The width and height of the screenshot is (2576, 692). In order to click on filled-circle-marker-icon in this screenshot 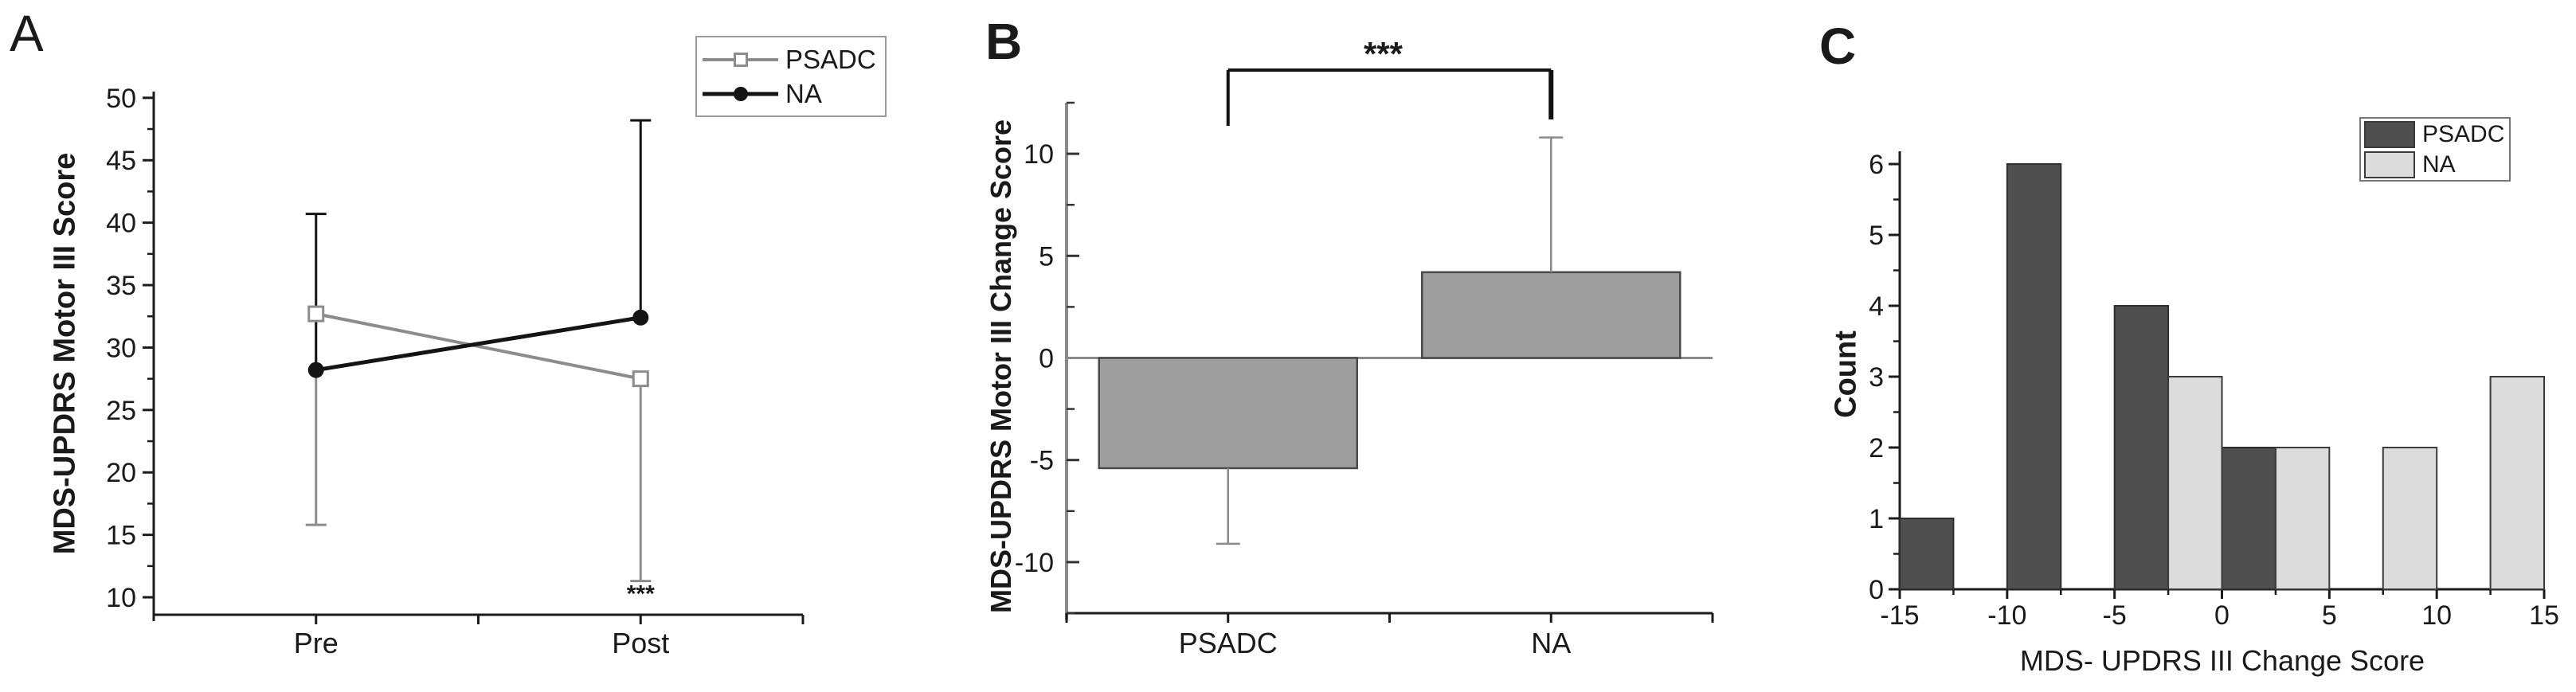, I will do `click(740, 93)`.